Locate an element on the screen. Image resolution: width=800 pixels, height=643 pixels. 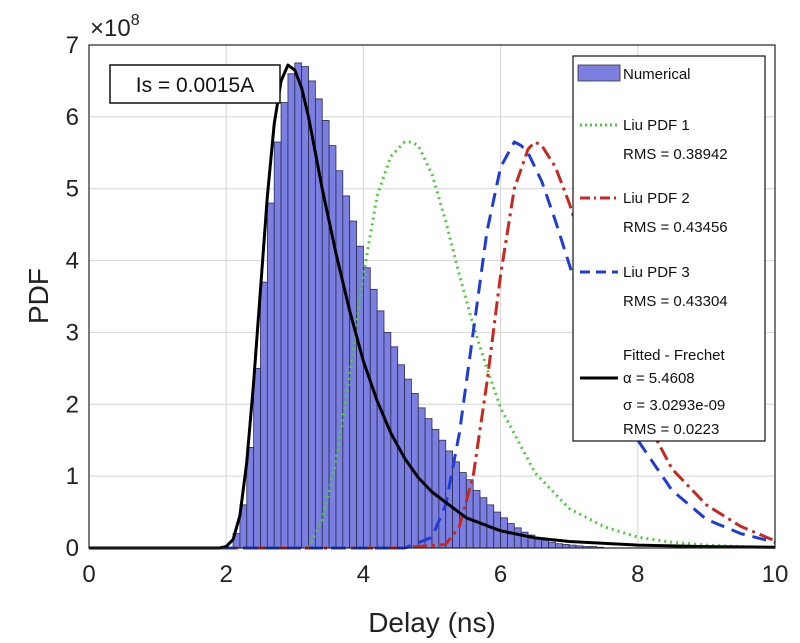
legend-rms-liu-pdf-2: RMS = 0.43456 is located at coordinates (675, 227).